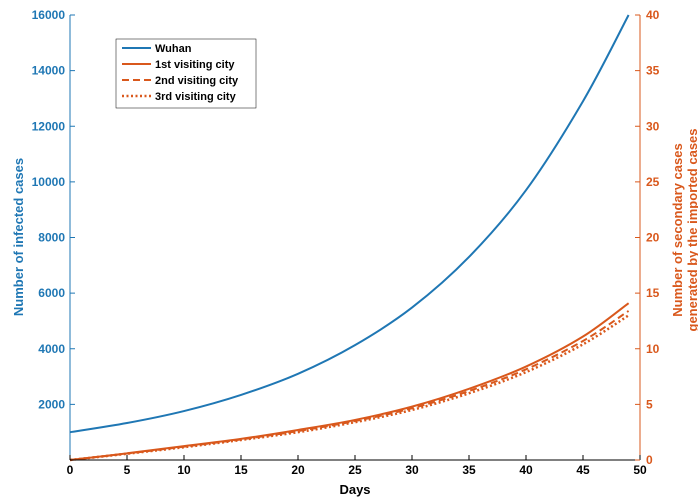 The image size is (698, 498). Describe the element at coordinates (653, 71) in the screenshot. I see `y-right-tick-label: 35` at that location.